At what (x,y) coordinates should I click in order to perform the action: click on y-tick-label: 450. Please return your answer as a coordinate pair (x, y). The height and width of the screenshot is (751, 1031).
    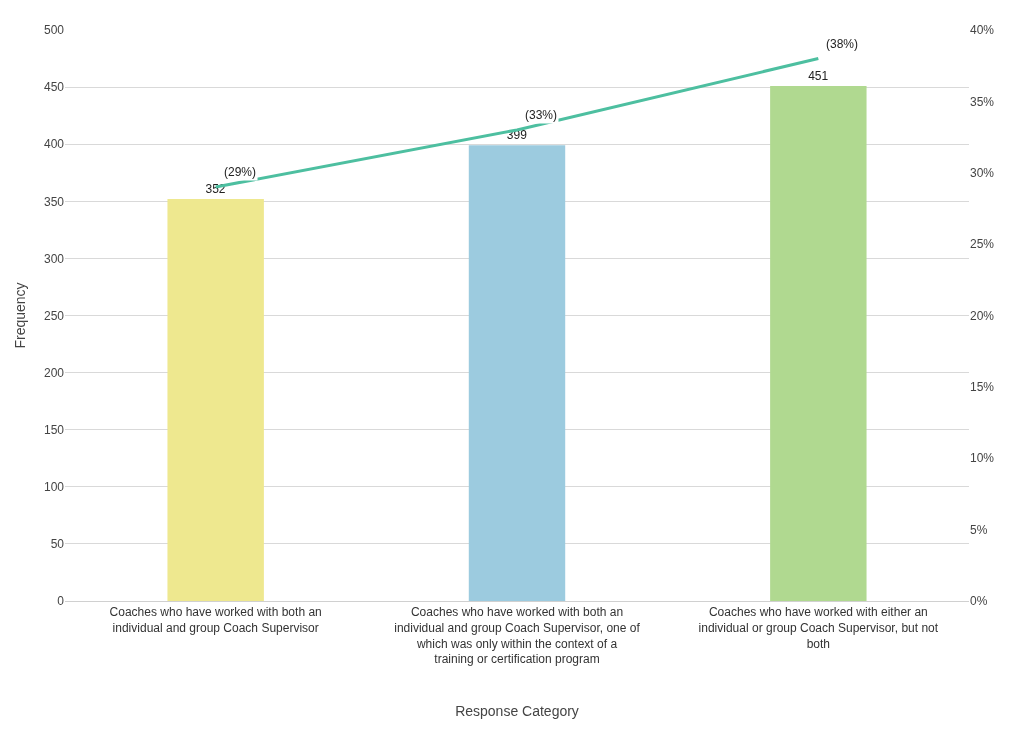
    Looking at the image, I should click on (54, 87).